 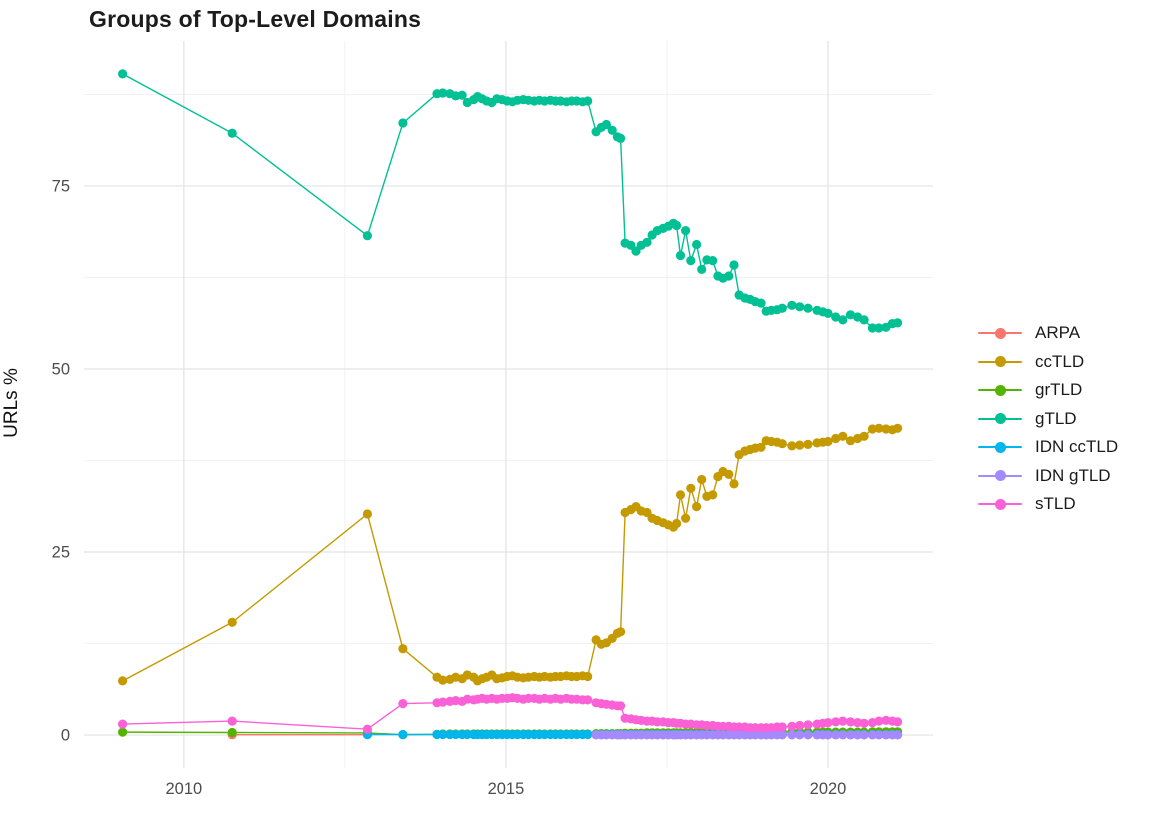 I want to click on legend-item-label: grTLD, so click(x=1059, y=390).